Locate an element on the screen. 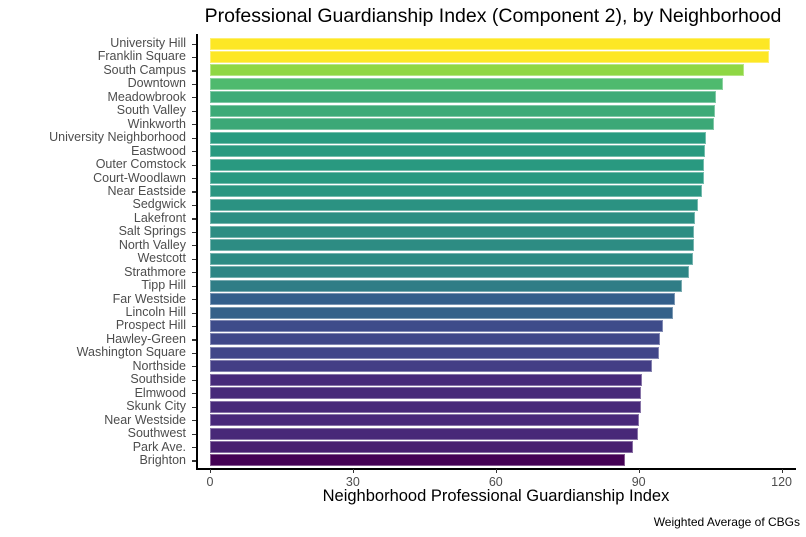  y-tick-label: Sedgwick is located at coordinates (159, 204).